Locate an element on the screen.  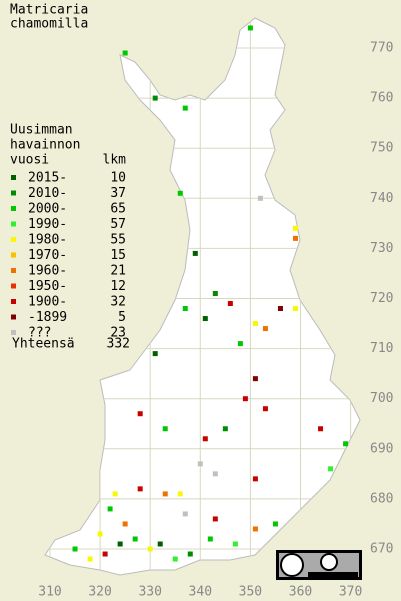
y-tick-label: 730 is located at coordinates (381, 248).